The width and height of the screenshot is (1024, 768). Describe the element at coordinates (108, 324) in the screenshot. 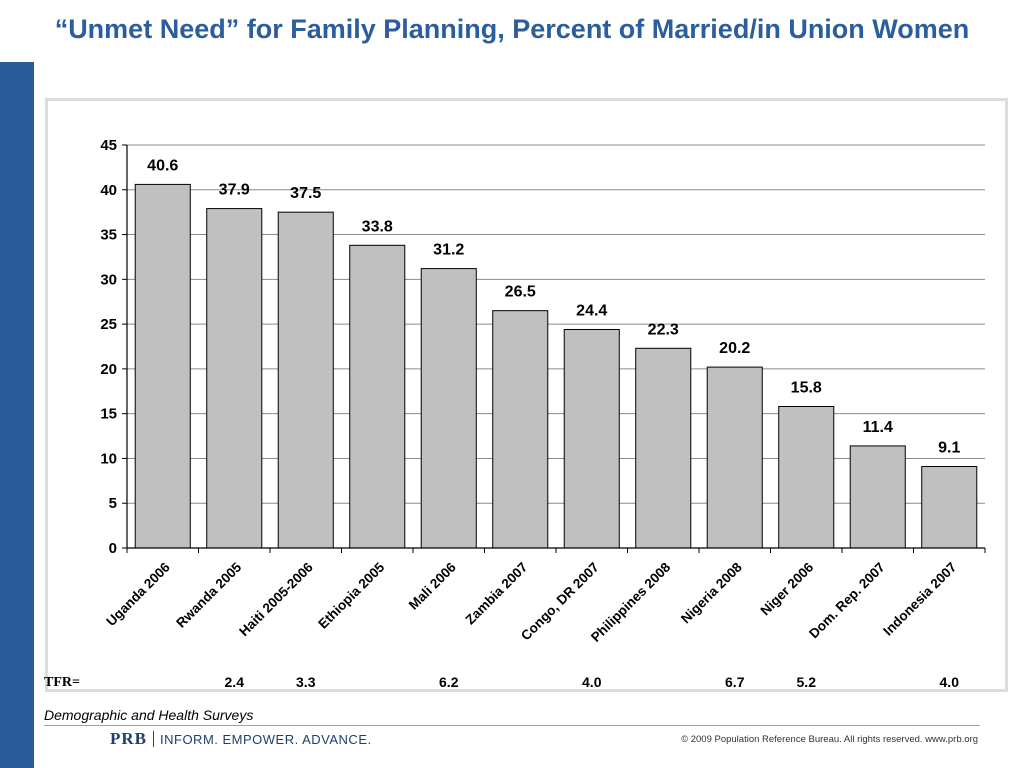

I see `y-tick-label: 25` at that location.